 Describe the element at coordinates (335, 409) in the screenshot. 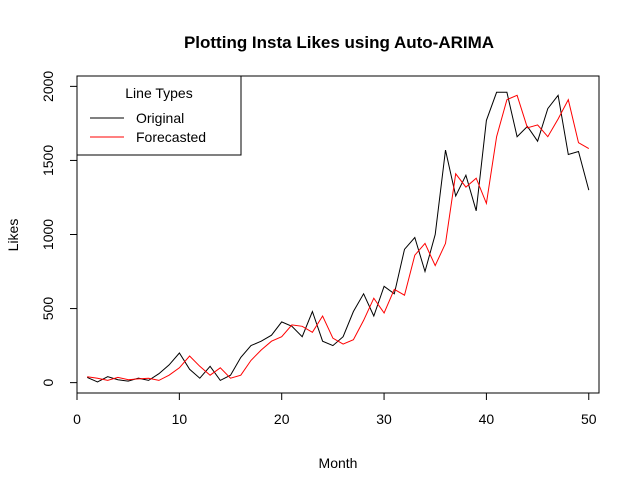

I see `x-axis: 0 10 20 30 40 50` at that location.